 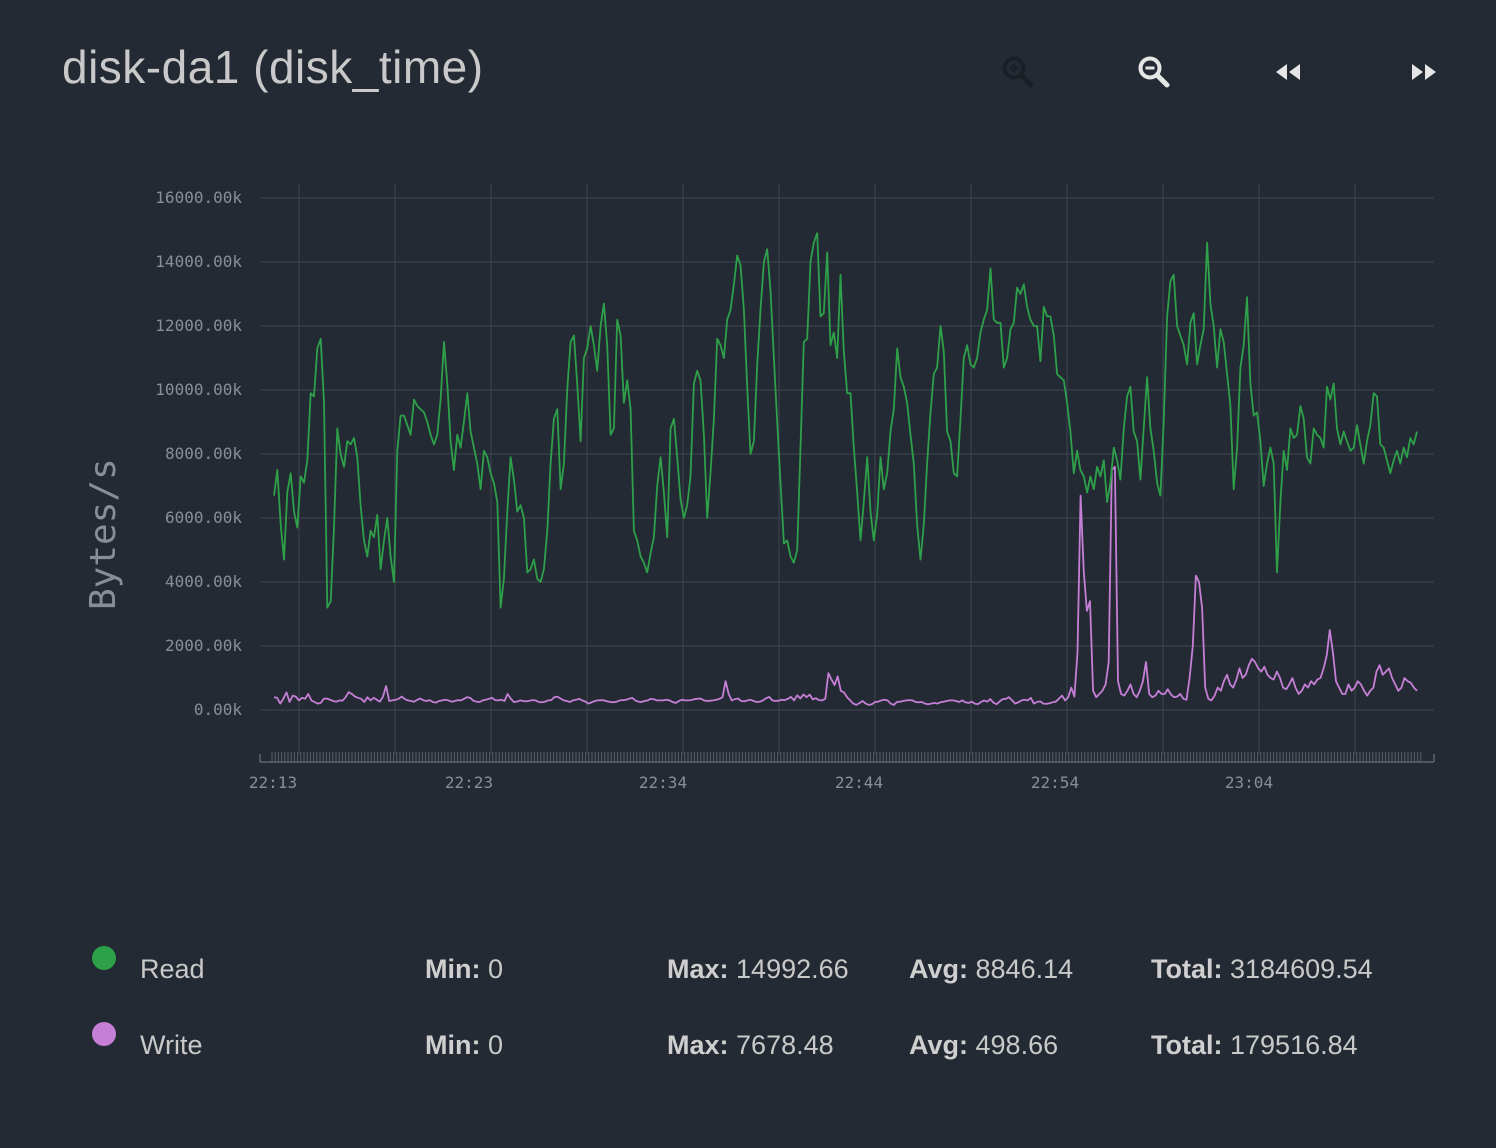 What do you see at coordinates (171, 1045) in the screenshot?
I see `legend-series-name: Write` at bounding box center [171, 1045].